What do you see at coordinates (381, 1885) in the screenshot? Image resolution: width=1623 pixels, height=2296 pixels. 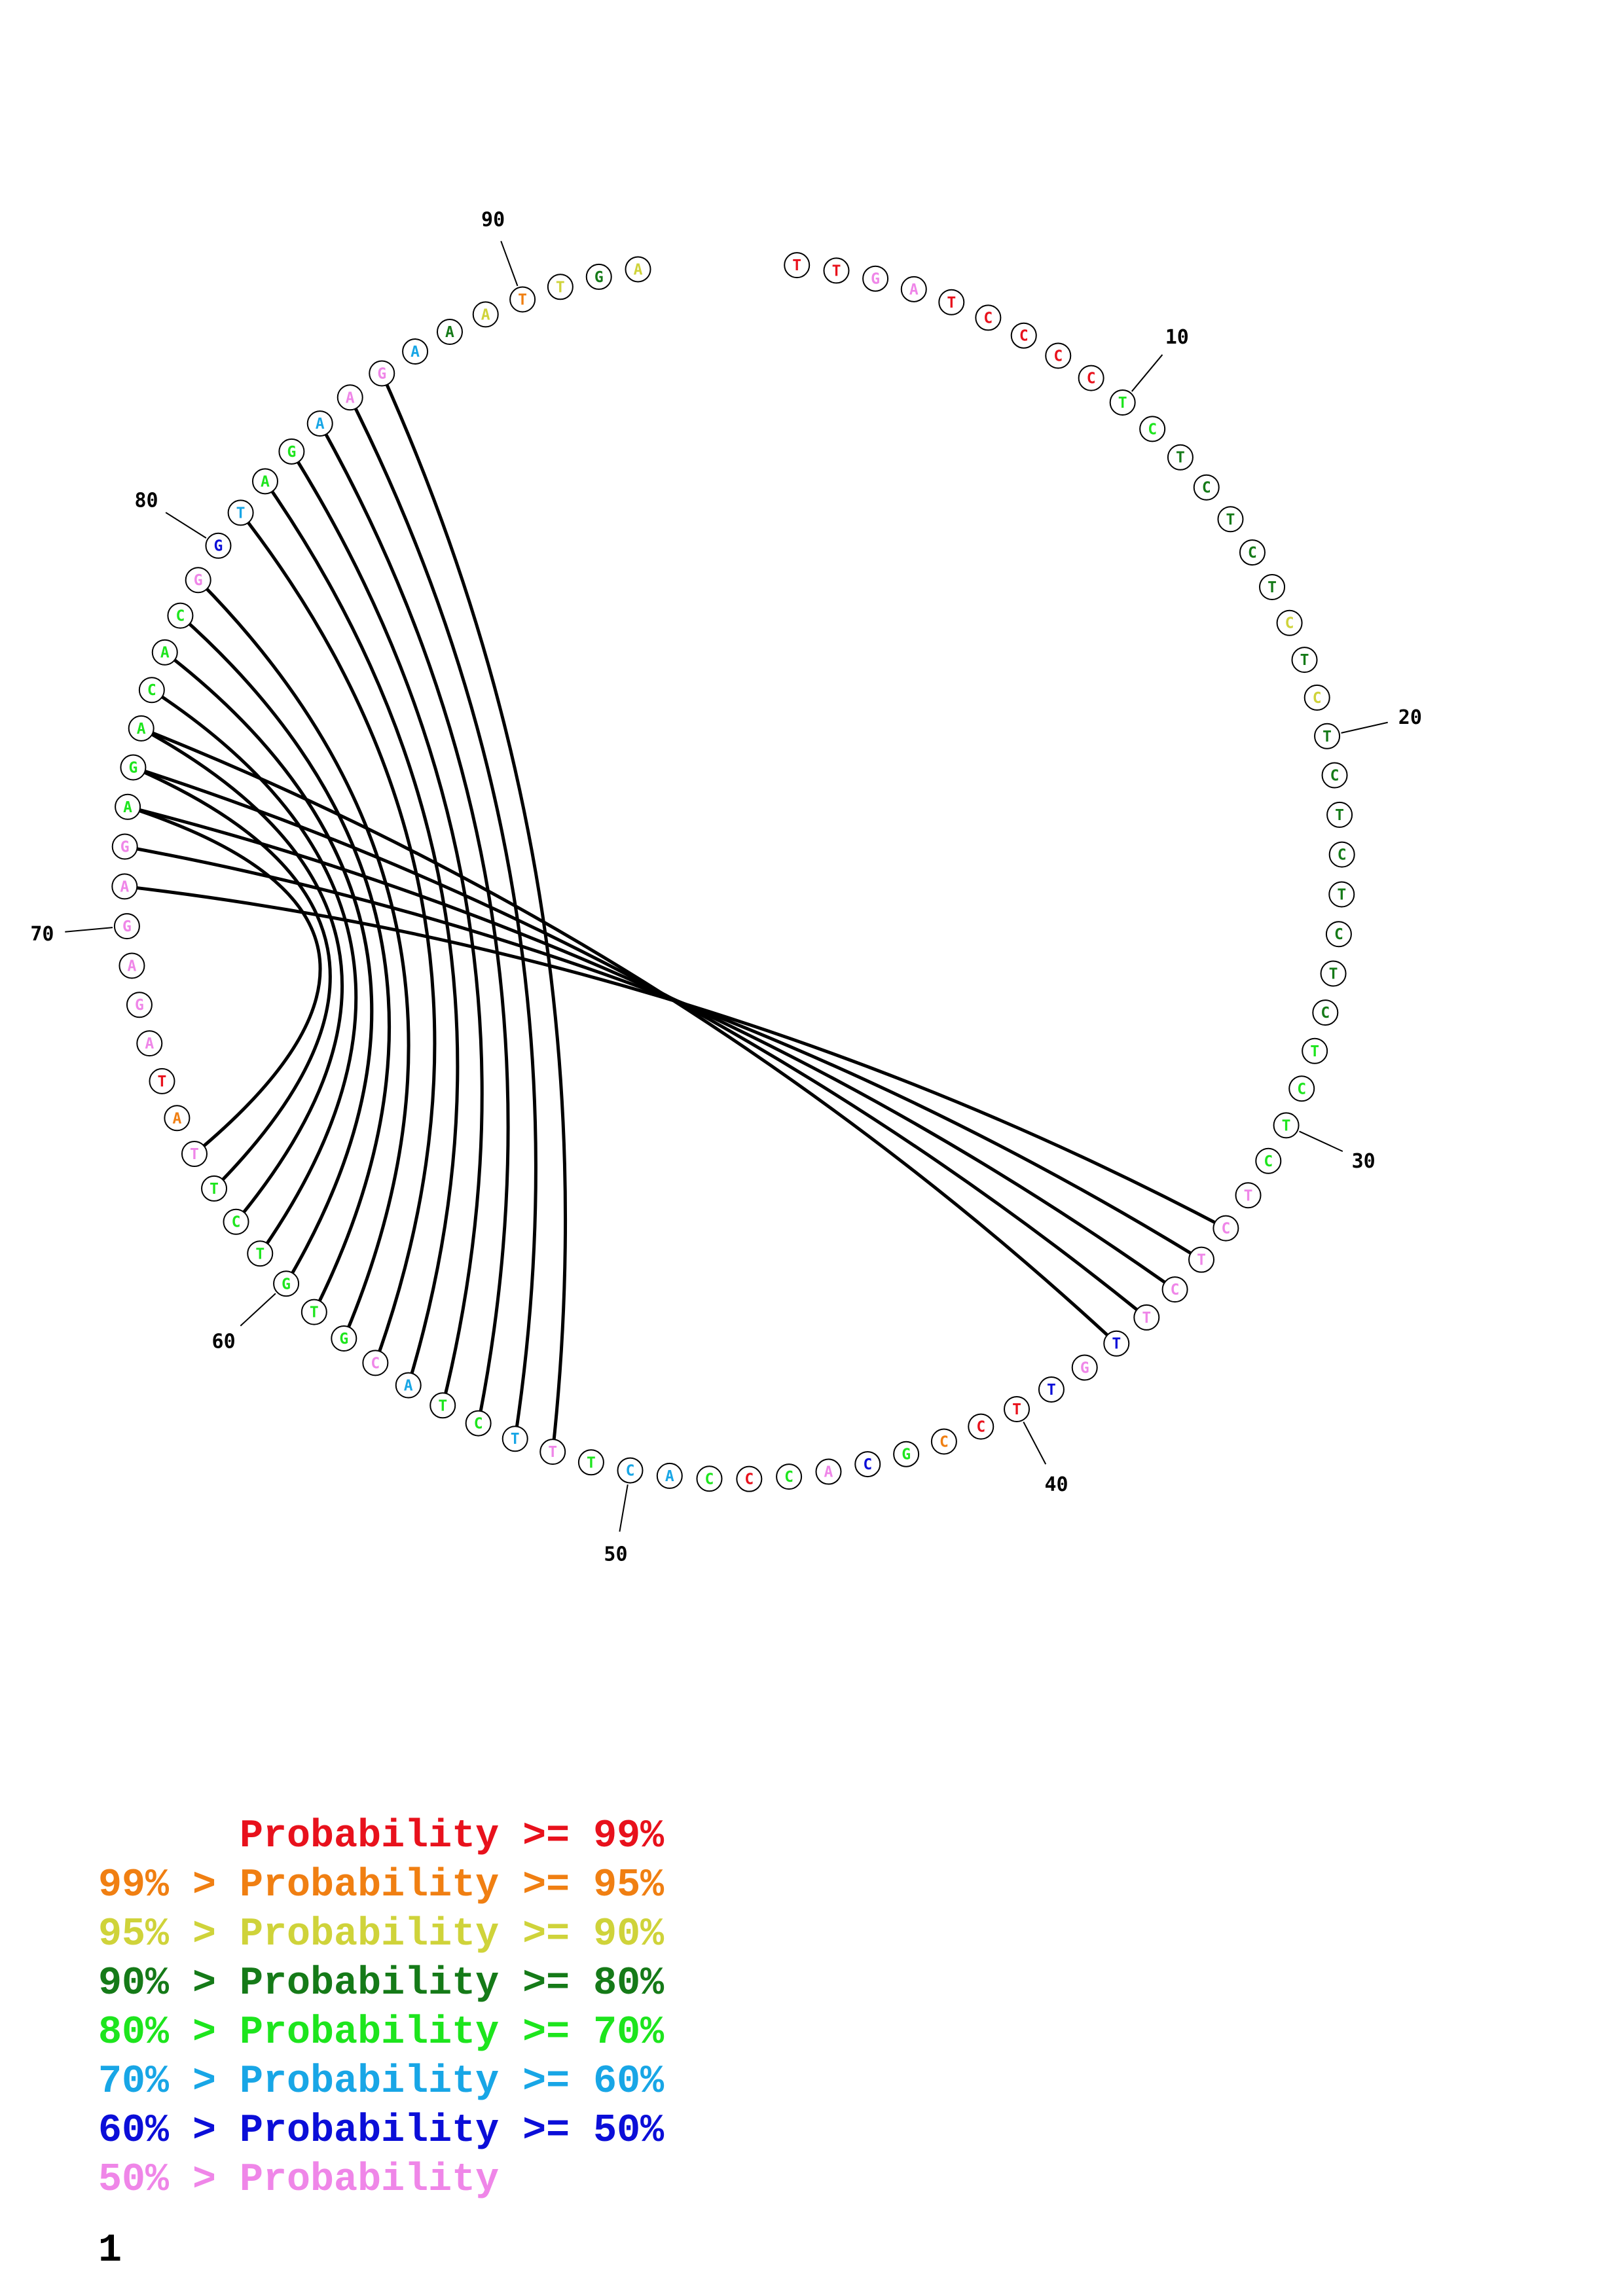 I see `legend-entry: 99% > Probability >= 95%` at bounding box center [381, 1885].